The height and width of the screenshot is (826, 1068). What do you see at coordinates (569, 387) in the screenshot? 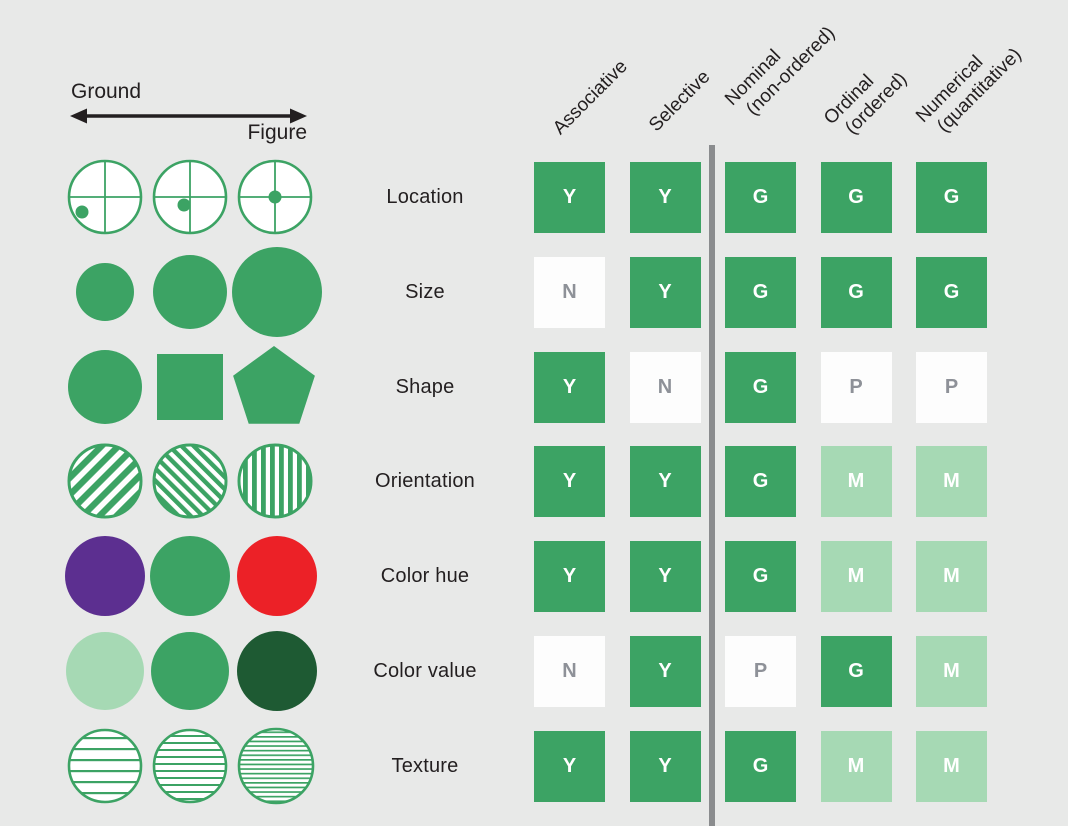
I see `cell-shape-associative: Y` at bounding box center [569, 387].